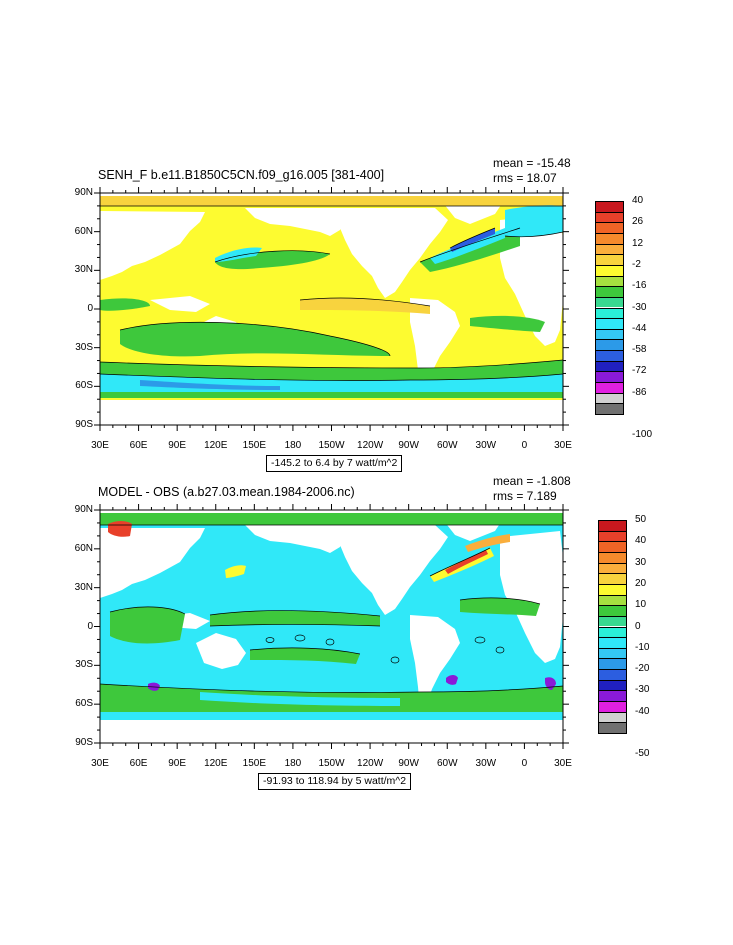  What do you see at coordinates (525, 496) in the screenshot?
I see `rms-value: rms = 7.189` at bounding box center [525, 496].